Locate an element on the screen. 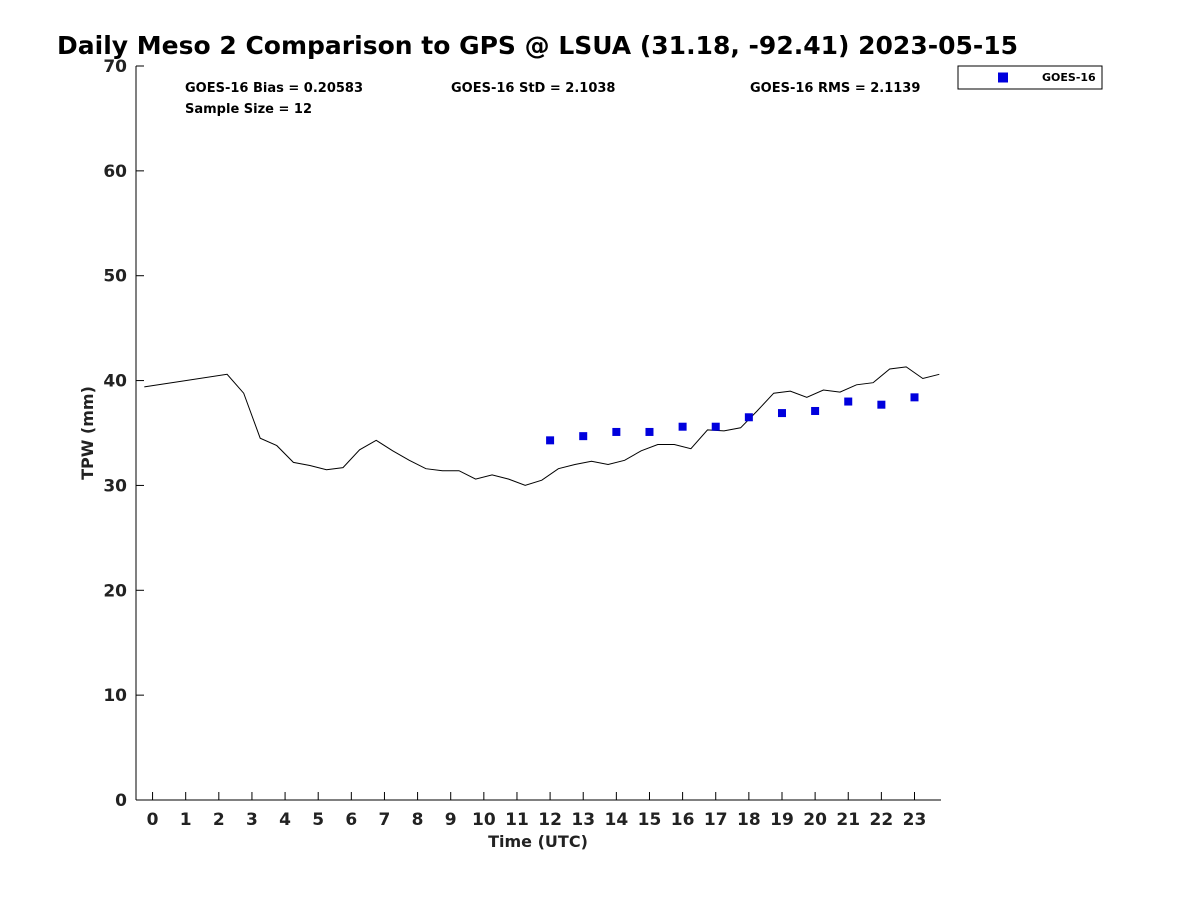 This screenshot has width=1200, height=900. y-tick-label: 60 is located at coordinates (115, 172).